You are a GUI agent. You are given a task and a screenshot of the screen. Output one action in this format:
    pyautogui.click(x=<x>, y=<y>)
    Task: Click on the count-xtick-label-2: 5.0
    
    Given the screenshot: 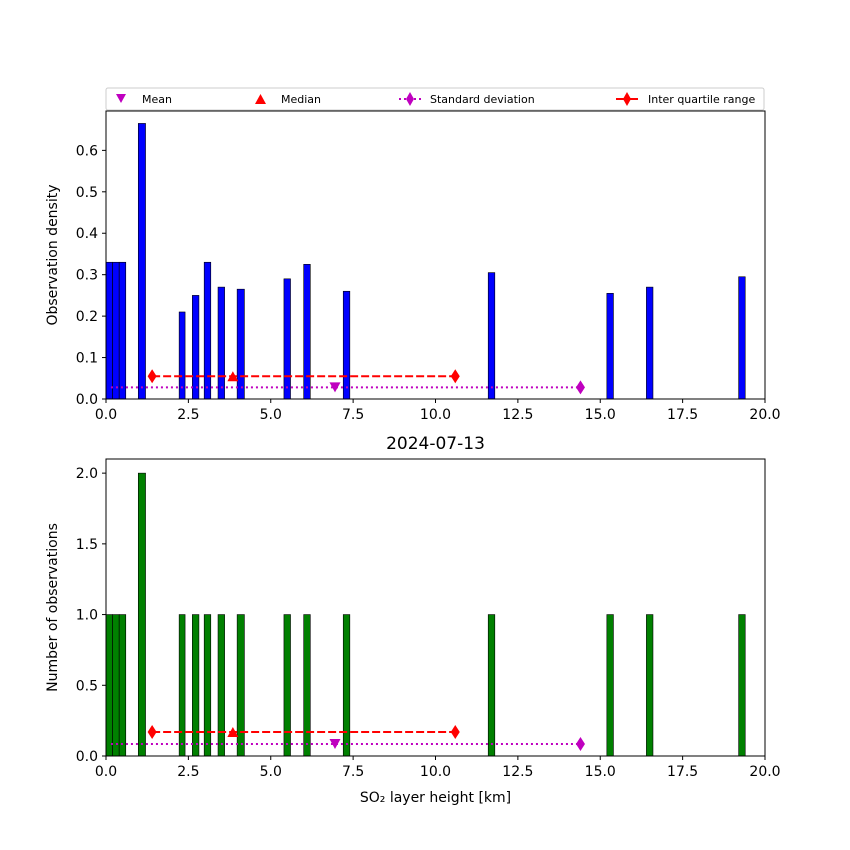 What is the action you would take?
    pyautogui.click(x=271, y=772)
    